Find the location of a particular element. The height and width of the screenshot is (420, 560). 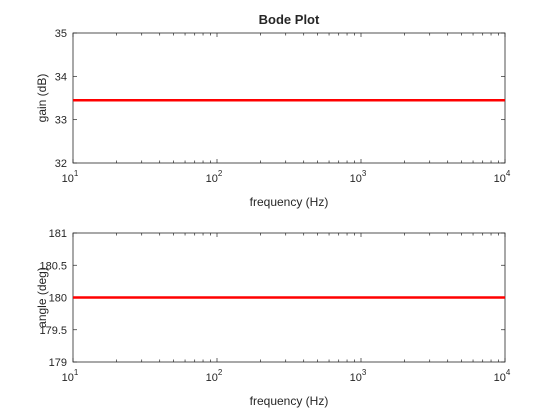

y-tick-label: 34 is located at coordinates (61, 77).